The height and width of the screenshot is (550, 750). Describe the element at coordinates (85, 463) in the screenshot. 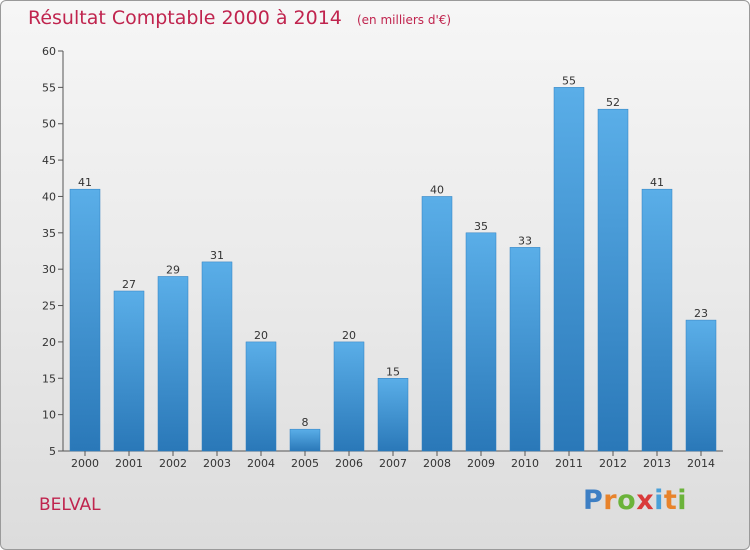

I see `x-tick-label-2000: 2000` at that location.